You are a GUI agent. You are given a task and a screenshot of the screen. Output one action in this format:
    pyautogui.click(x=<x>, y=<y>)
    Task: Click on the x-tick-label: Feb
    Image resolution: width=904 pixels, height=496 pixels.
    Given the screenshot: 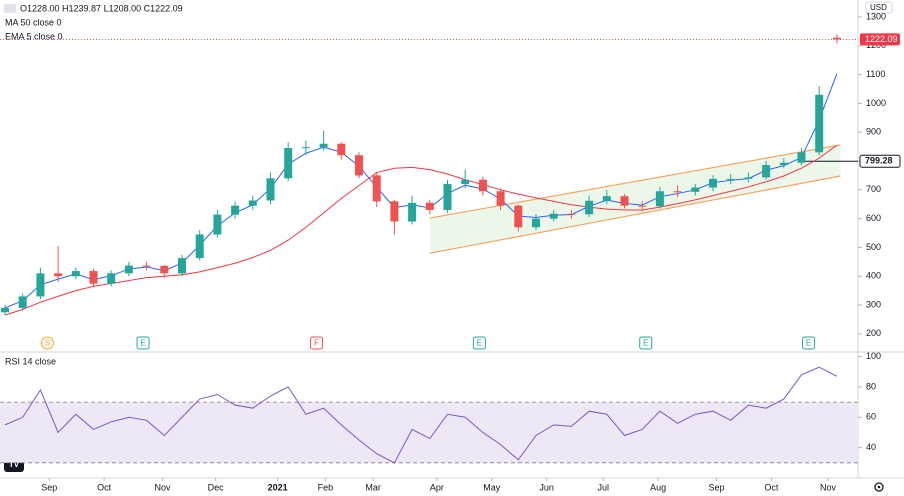 What is the action you would take?
    pyautogui.click(x=326, y=487)
    